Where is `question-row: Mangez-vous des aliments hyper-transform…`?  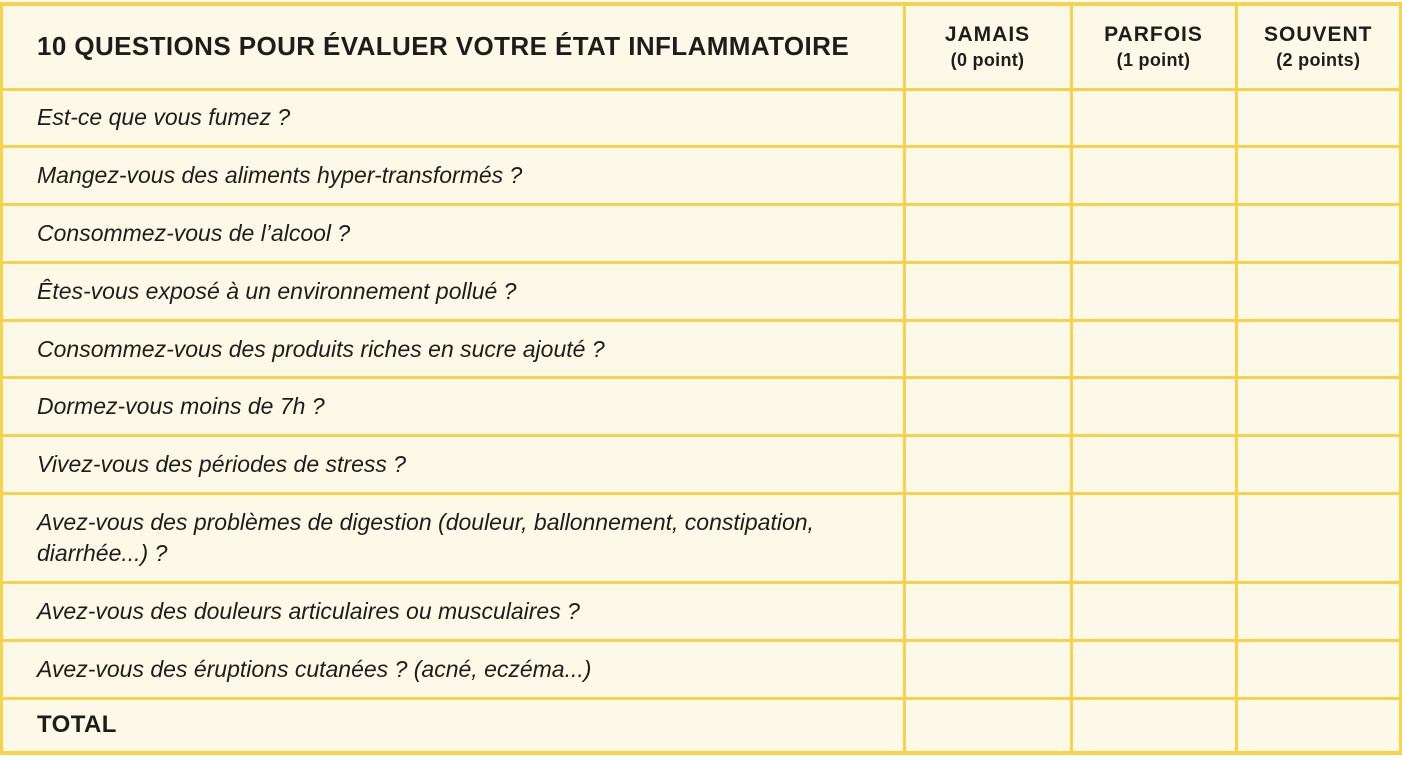
question-row: Mangez-vous des aliments hyper-transform… is located at coordinates (701, 176).